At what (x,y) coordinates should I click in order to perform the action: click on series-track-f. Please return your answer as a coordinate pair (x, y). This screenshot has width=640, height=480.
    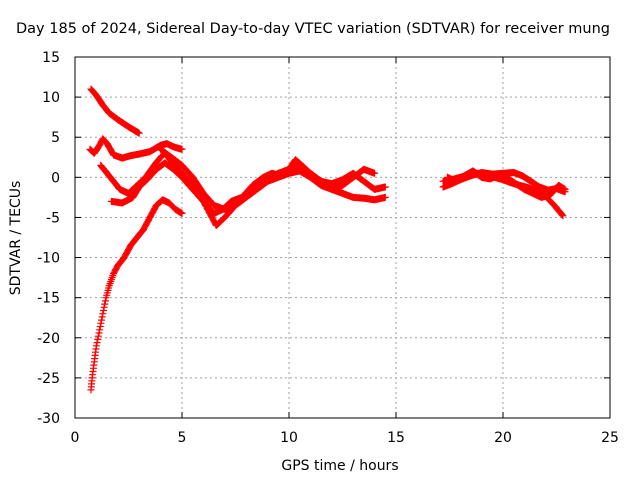
    Looking at the image, I should click on (136, 295).